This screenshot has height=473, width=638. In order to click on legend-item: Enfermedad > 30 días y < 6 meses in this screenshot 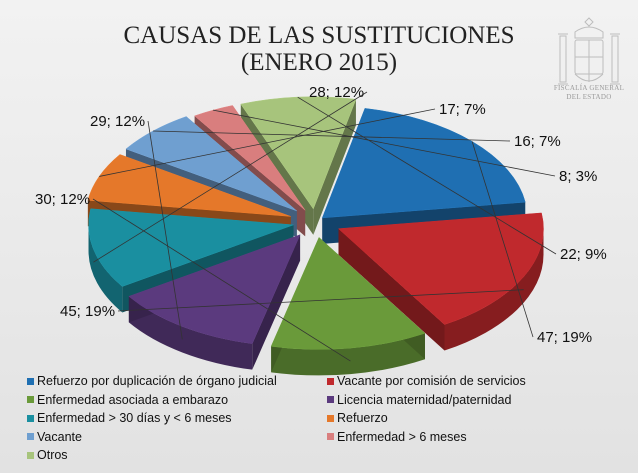, I will do `click(129, 418)`.